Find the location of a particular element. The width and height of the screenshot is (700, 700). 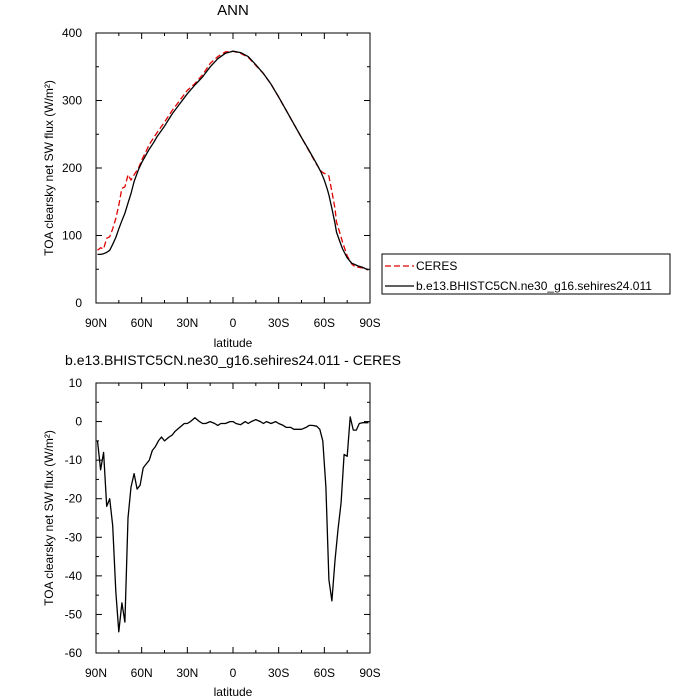

top-xtick-label: 60S is located at coordinates (324, 323).